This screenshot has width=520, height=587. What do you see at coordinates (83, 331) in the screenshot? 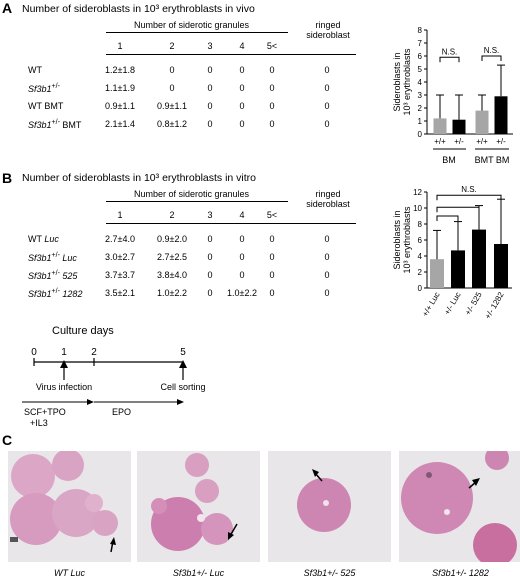
I see `timeline-title: Culture days` at bounding box center [83, 331].